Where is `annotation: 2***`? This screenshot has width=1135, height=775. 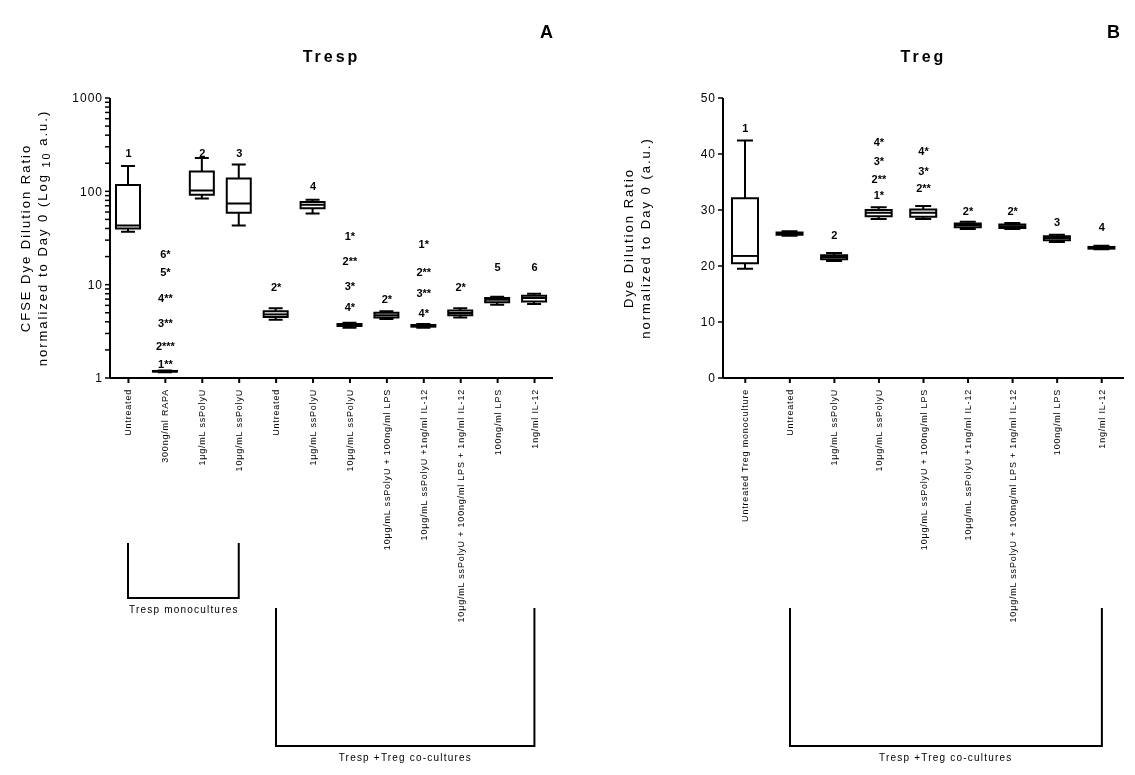
annotation: 2*** is located at coordinates (165, 346).